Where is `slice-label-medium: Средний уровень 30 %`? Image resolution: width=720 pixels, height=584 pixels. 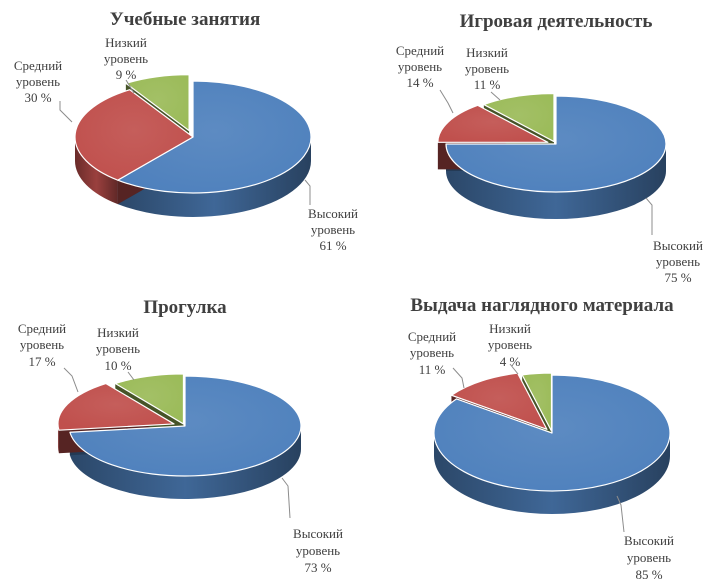 slice-label-medium: Средний уровень 30 % is located at coordinates (43, 90).